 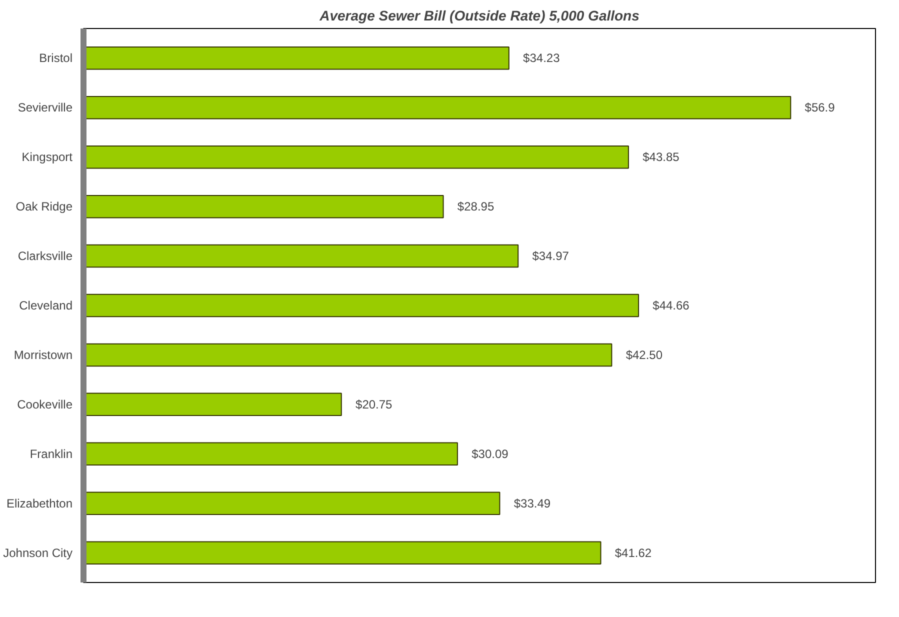 What do you see at coordinates (479, 16) in the screenshot?
I see `chart-title: Average Sewer Bill (Outside Rate) 5,000 Gallons` at bounding box center [479, 16].